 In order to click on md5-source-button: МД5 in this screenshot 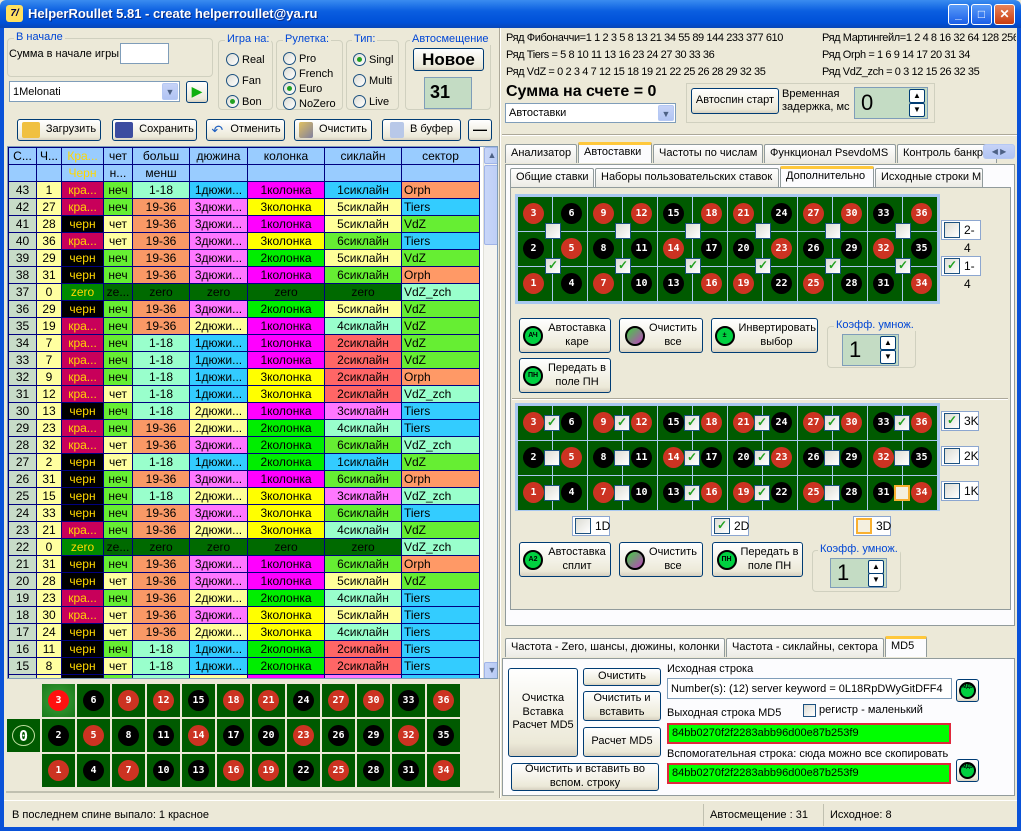, I will do `click(967, 690)`.